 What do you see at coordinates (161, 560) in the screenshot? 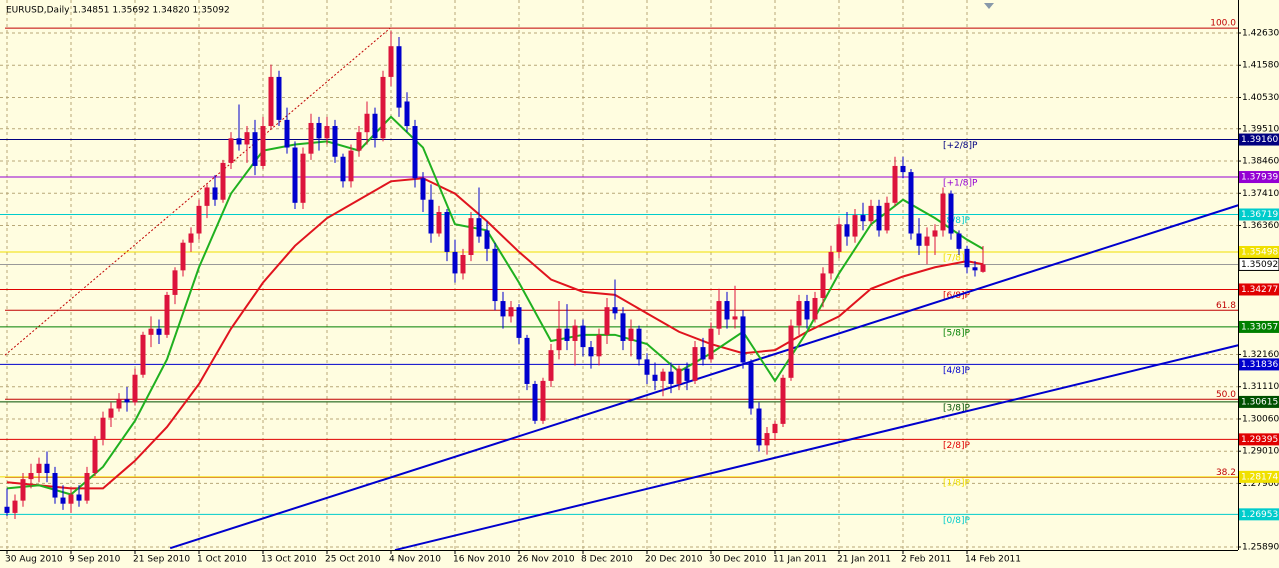
I see `x-tick-label: 21 Sep 2010` at bounding box center [161, 560].